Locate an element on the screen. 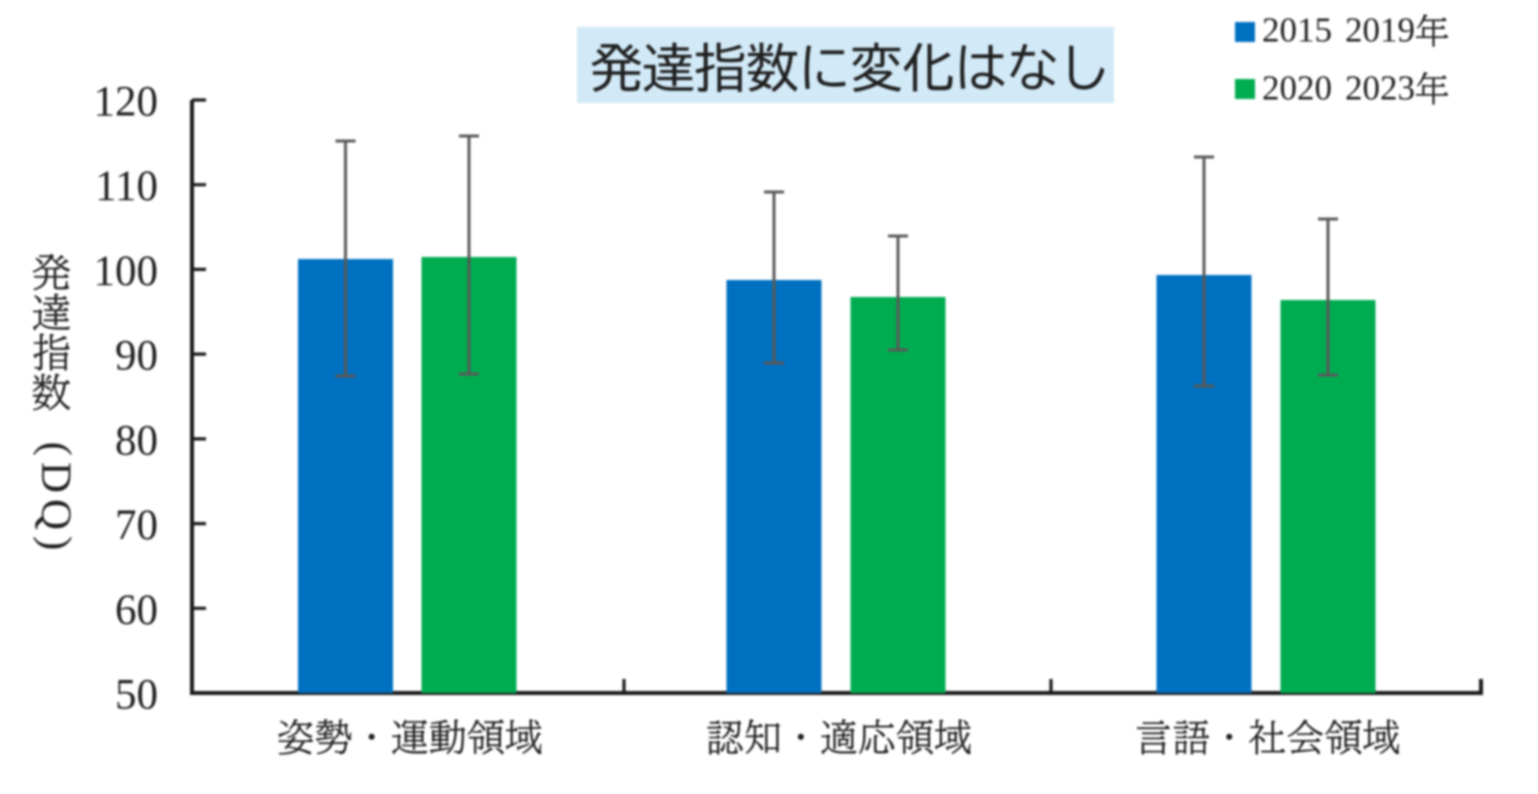  svg-text: 90 is located at coordinates (136, 356).